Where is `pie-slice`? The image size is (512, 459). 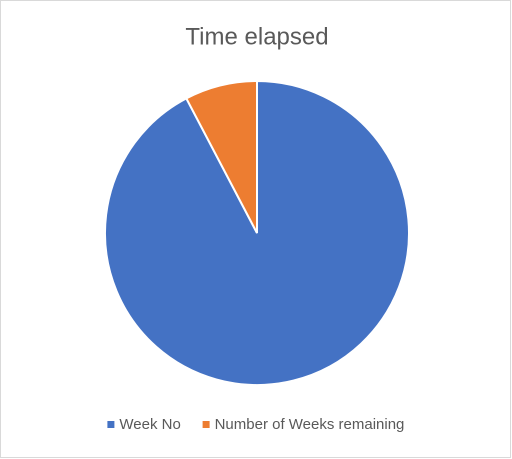 pie-slice is located at coordinates (221, 156).